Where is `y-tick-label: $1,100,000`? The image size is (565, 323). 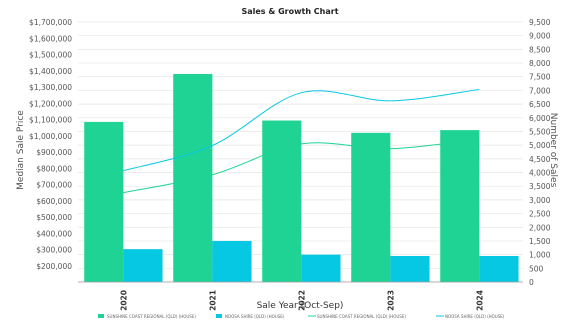 y-tick-label: $1,100,000 is located at coordinates (50, 120).